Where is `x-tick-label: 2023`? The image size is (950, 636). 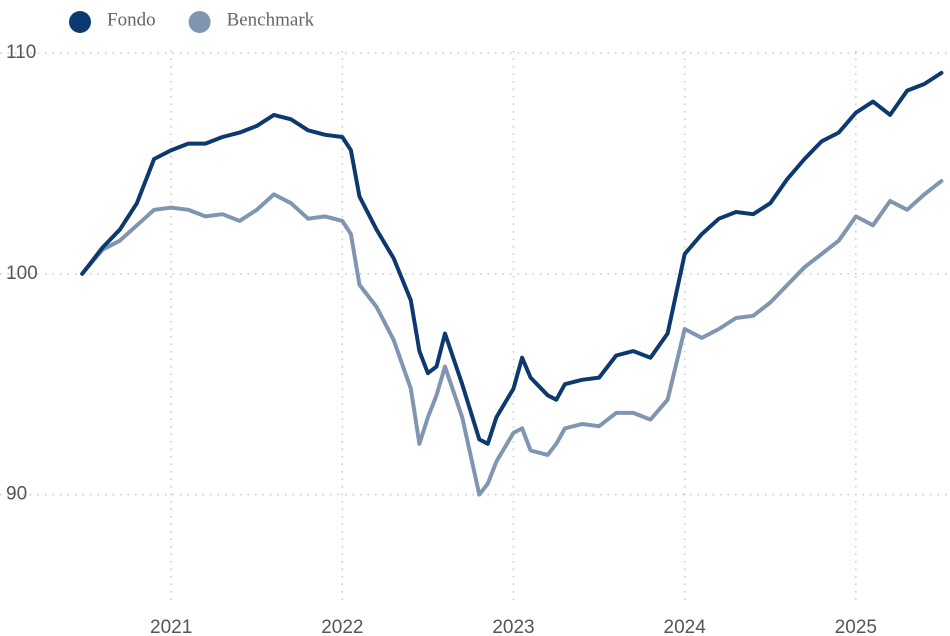
x-tick-label: 2023 is located at coordinates (513, 626).